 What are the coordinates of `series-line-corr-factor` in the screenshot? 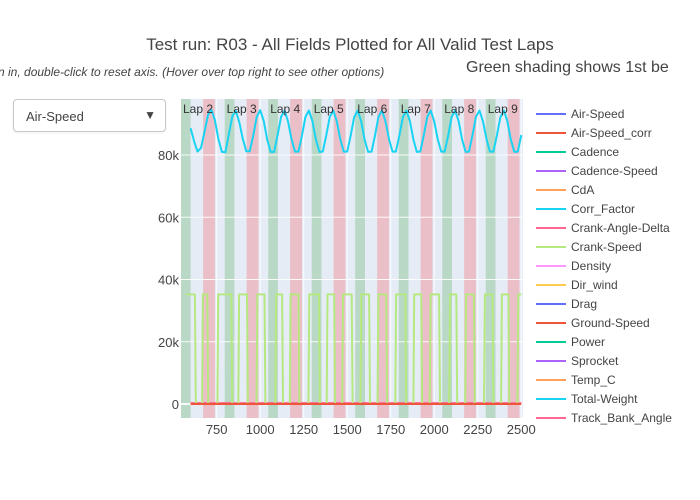 It's located at (356, 131).